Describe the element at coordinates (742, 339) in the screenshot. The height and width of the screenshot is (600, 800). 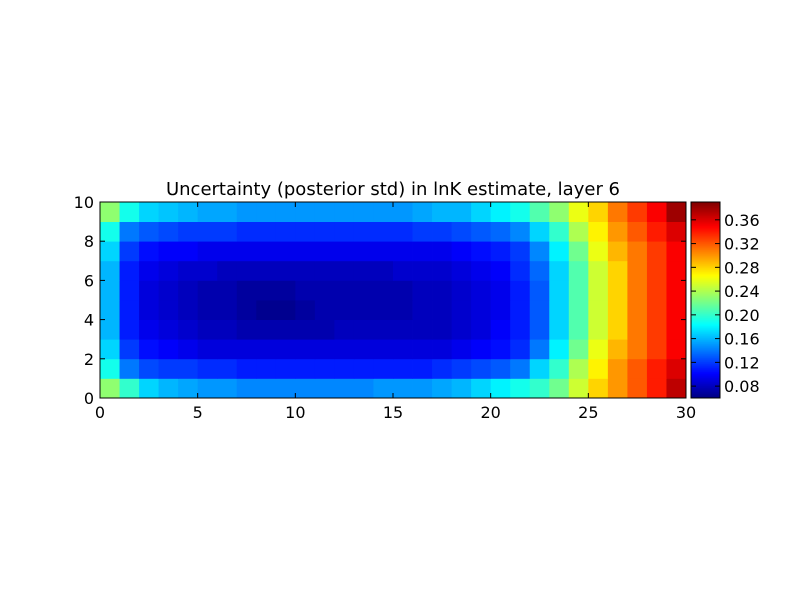
I see `colorbar-tick-label: 0.16` at that location.